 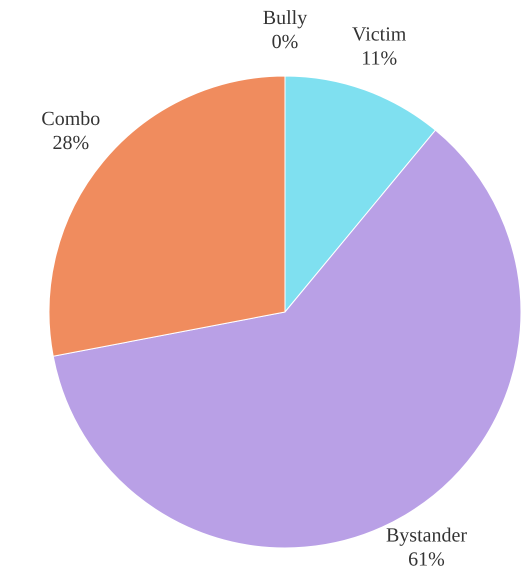 I want to click on text: 0%, so click(x=285, y=42).